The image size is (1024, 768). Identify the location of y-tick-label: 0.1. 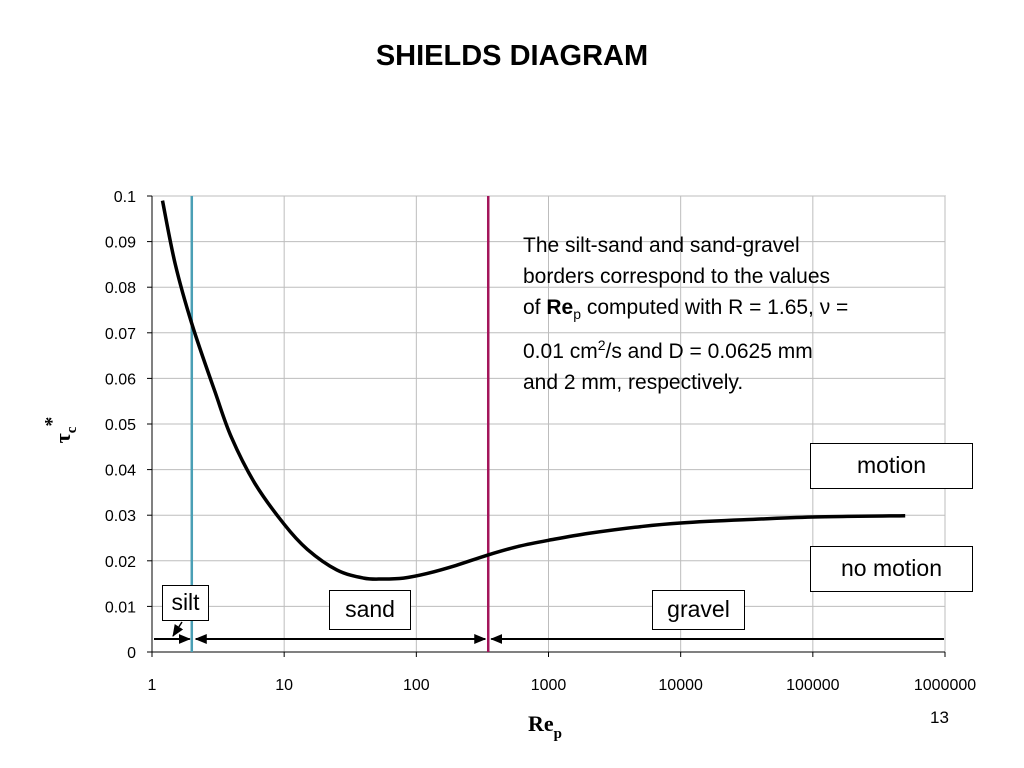
(125, 197).